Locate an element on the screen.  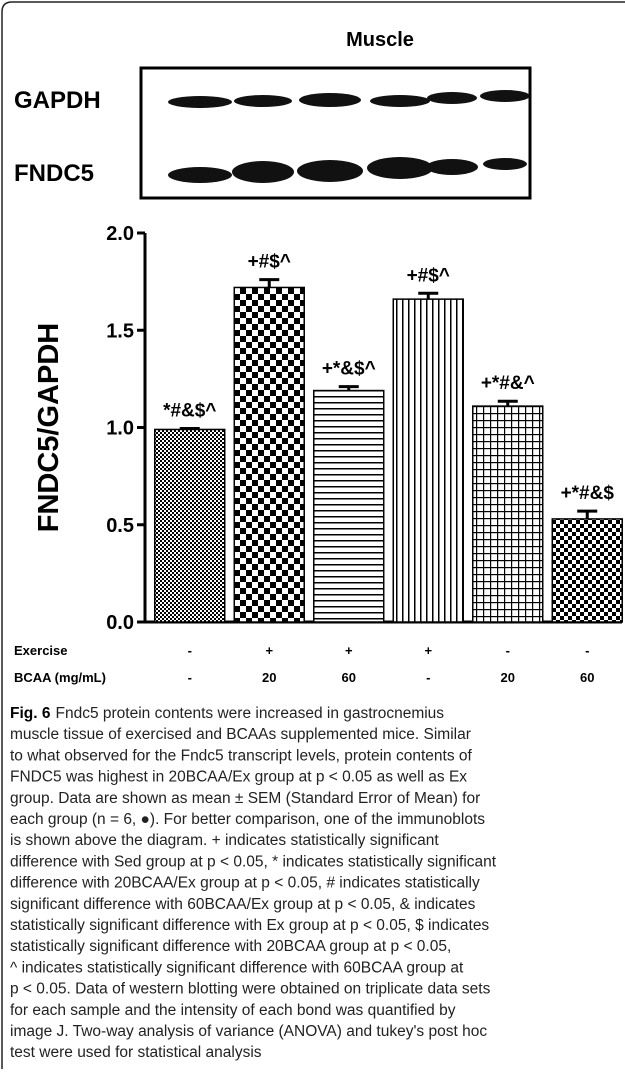
condition-name: Exercise is located at coordinates (41, 650).